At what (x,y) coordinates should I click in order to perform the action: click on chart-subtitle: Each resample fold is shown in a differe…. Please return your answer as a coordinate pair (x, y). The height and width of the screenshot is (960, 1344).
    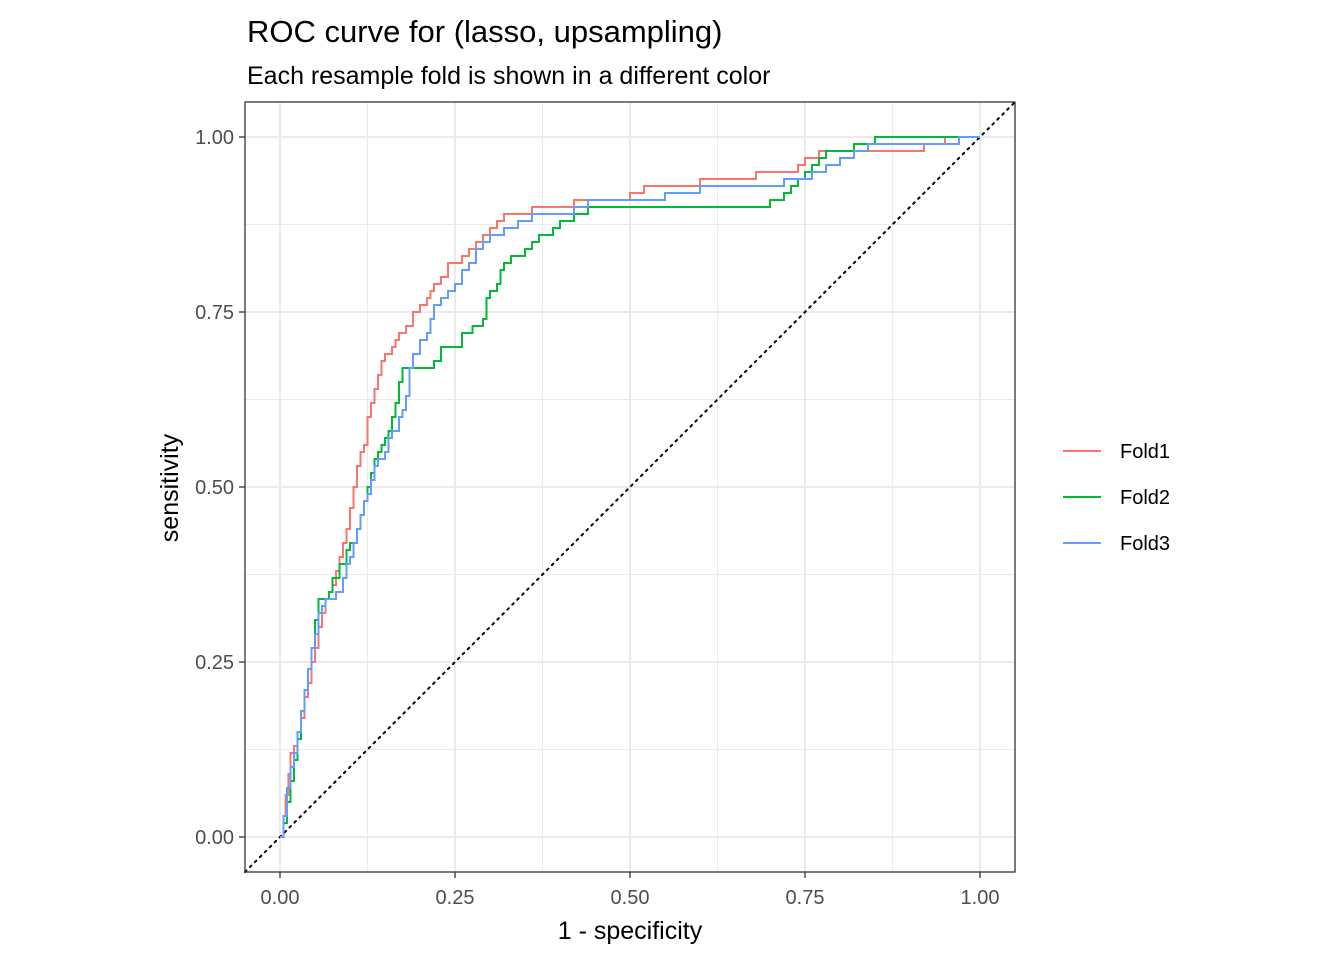
    Looking at the image, I should click on (508, 76).